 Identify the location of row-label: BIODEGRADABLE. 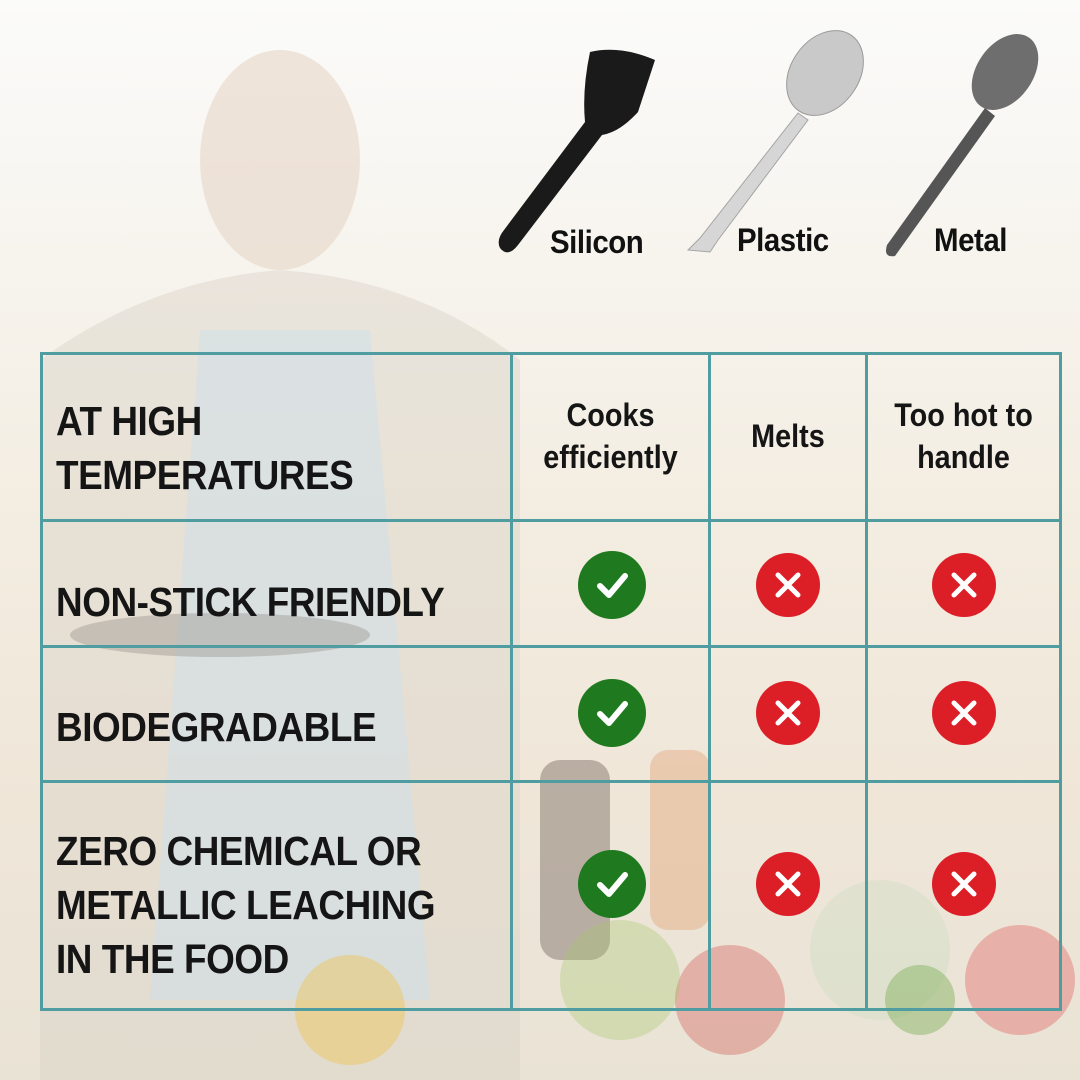
(216, 727).